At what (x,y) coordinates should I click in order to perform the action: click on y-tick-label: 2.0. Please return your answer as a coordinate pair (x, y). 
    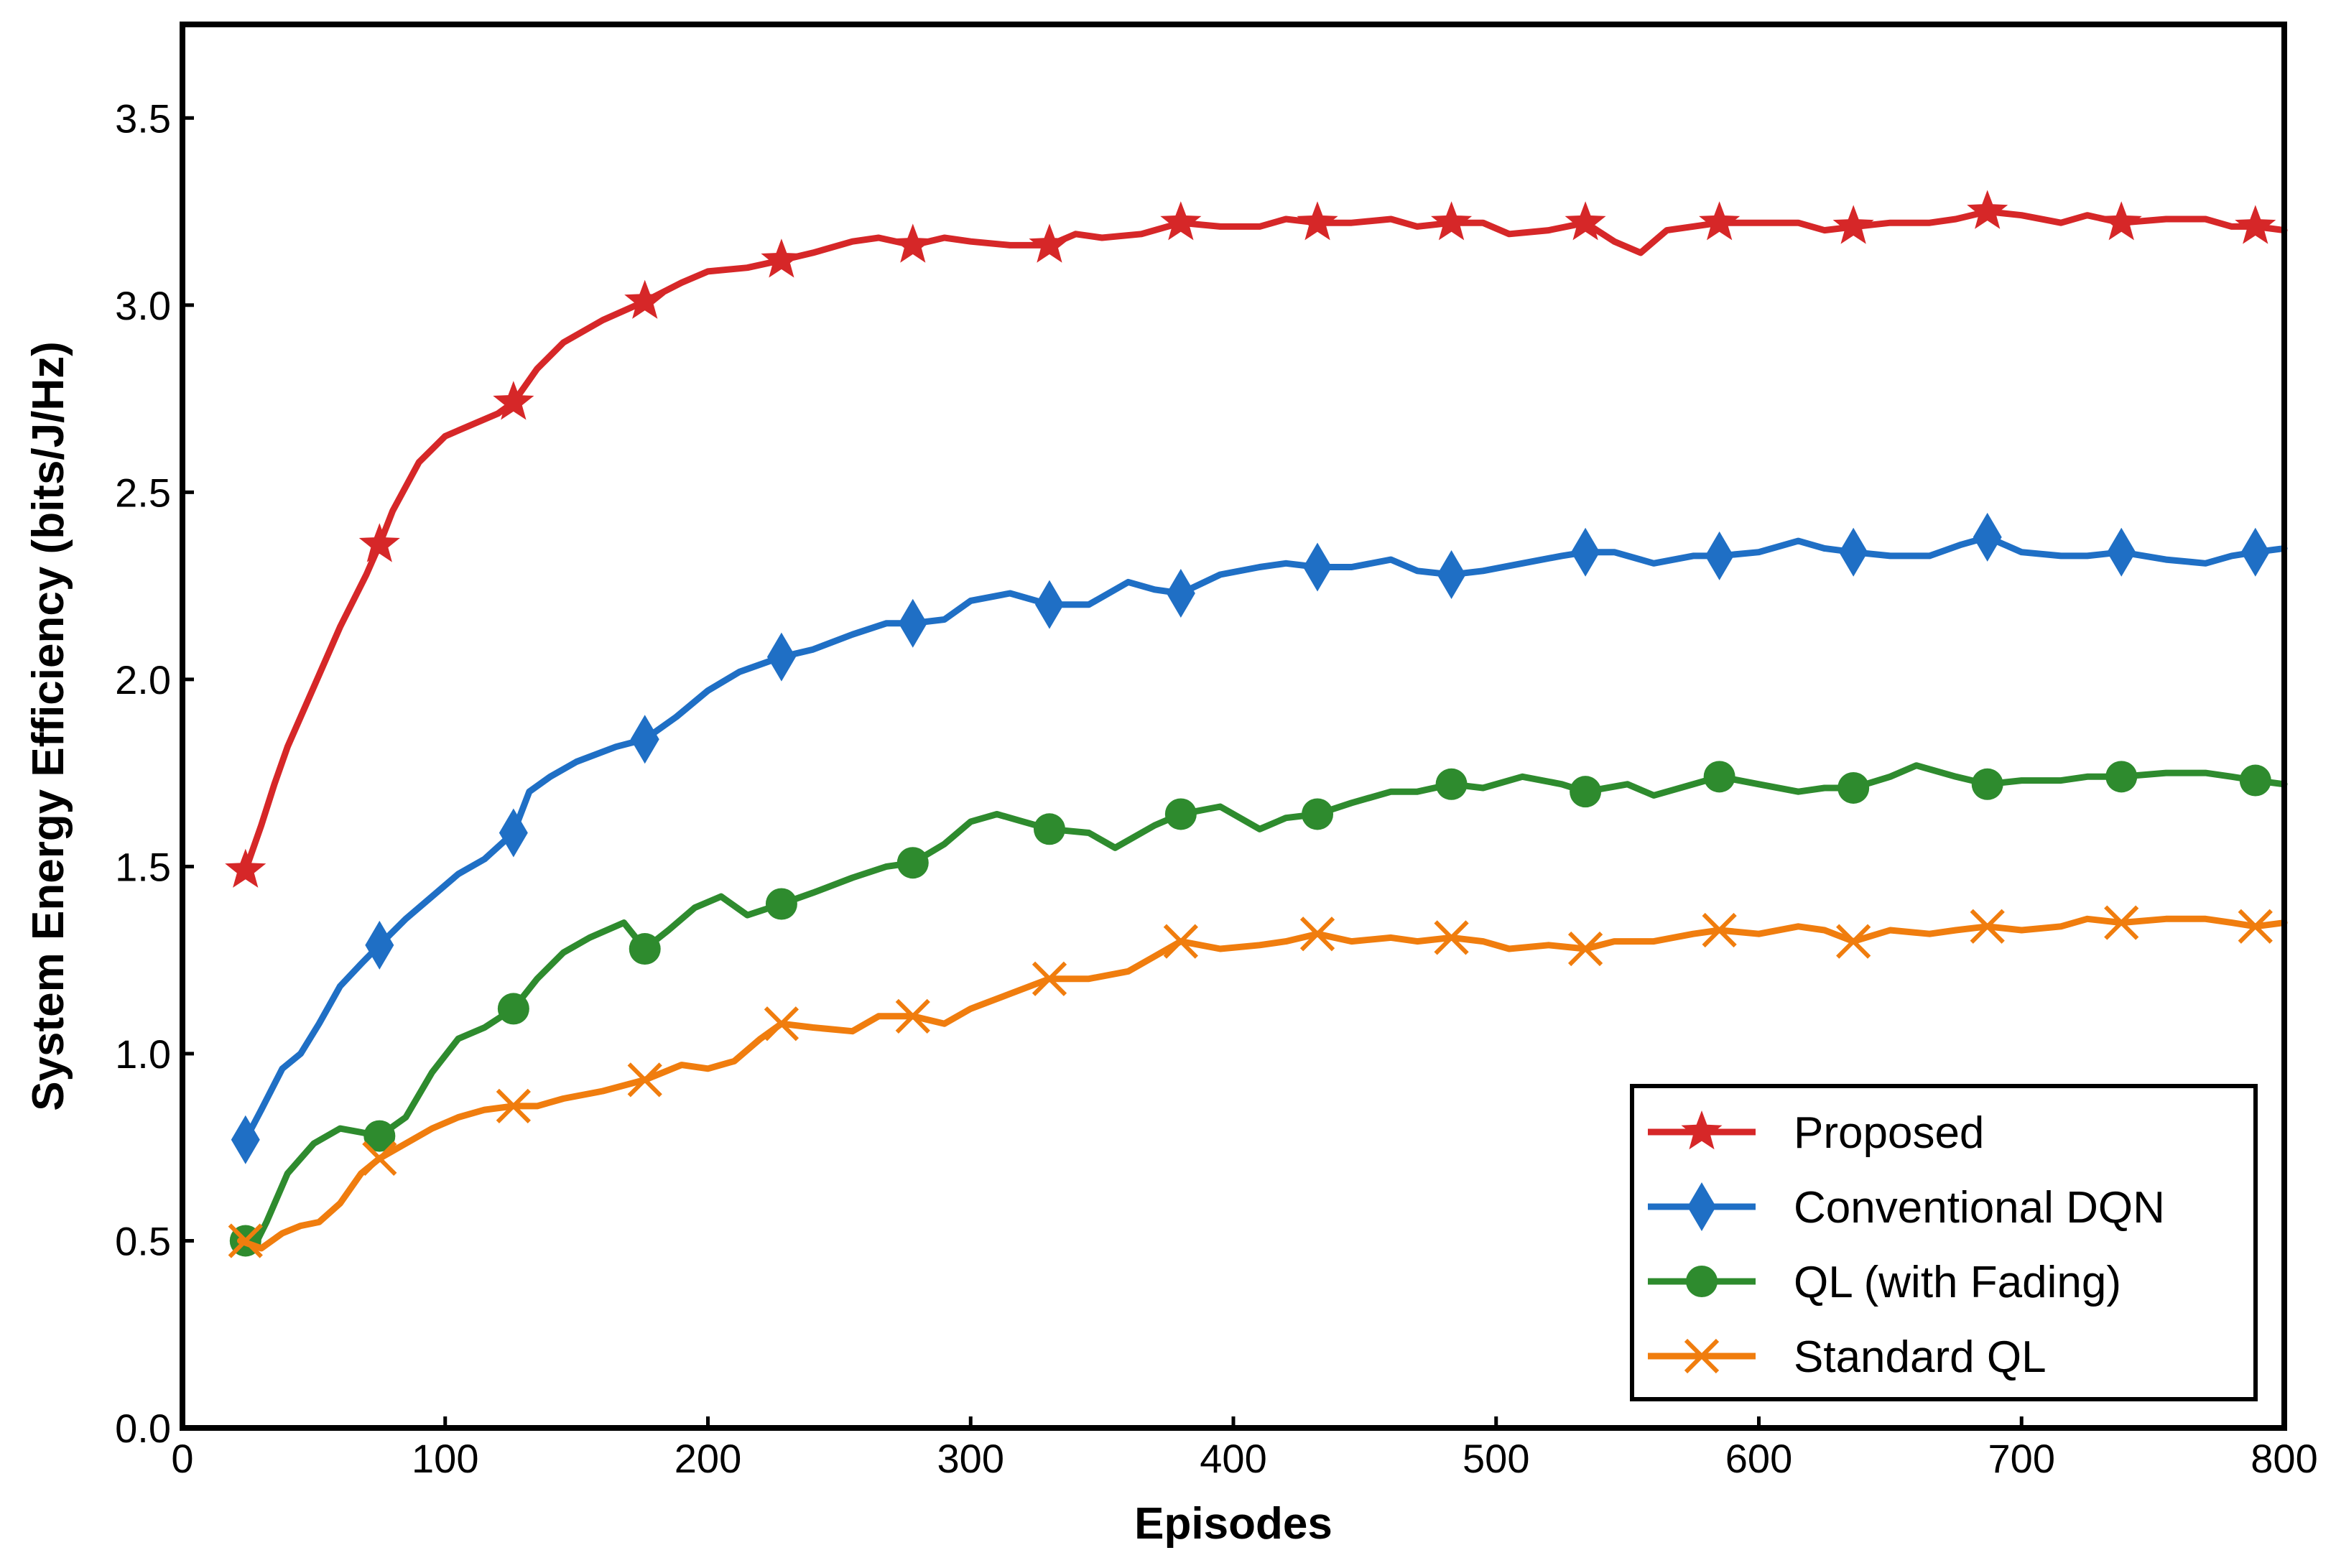
    Looking at the image, I should click on (143, 680).